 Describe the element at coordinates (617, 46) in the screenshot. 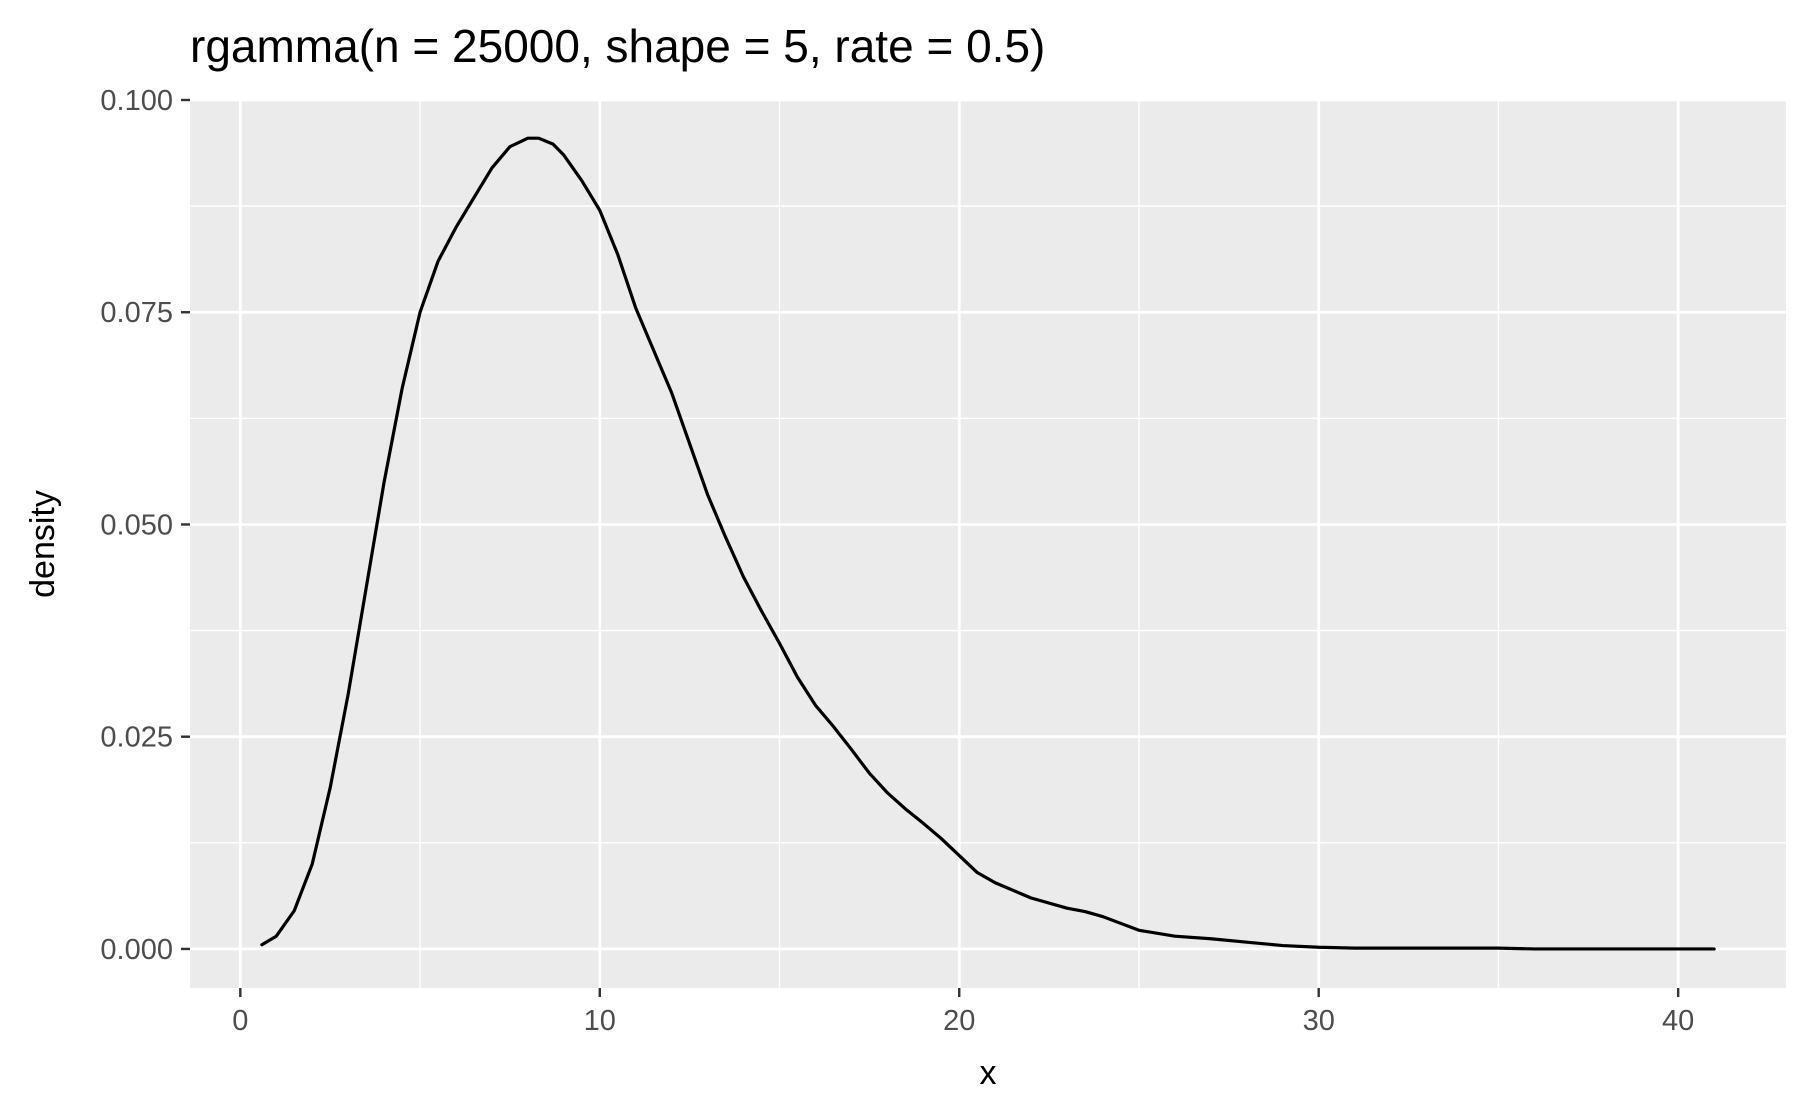

I see `chart-title: rgamma(n = 25000, shape = 5, rate = 0.5)` at that location.